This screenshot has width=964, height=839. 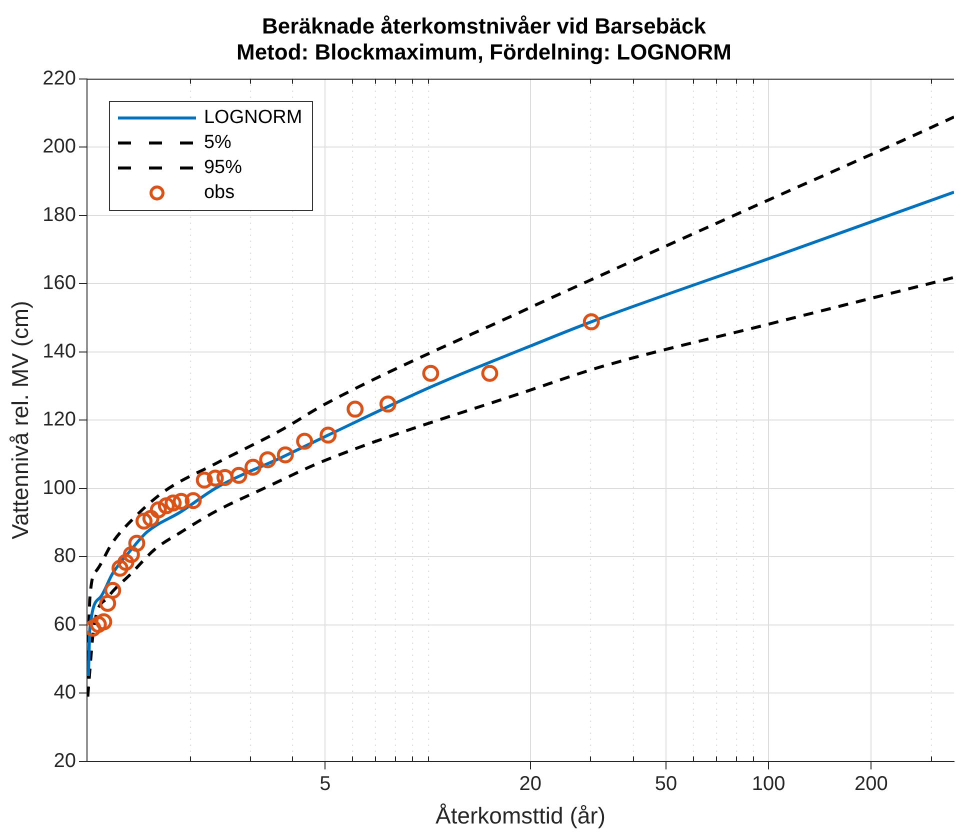 I want to click on chart-title: Beräknade återkomstnivåer vid Barsebäck Metod: Blockmaximum, Fördelning: LOGNORM, so click(x=484, y=39).